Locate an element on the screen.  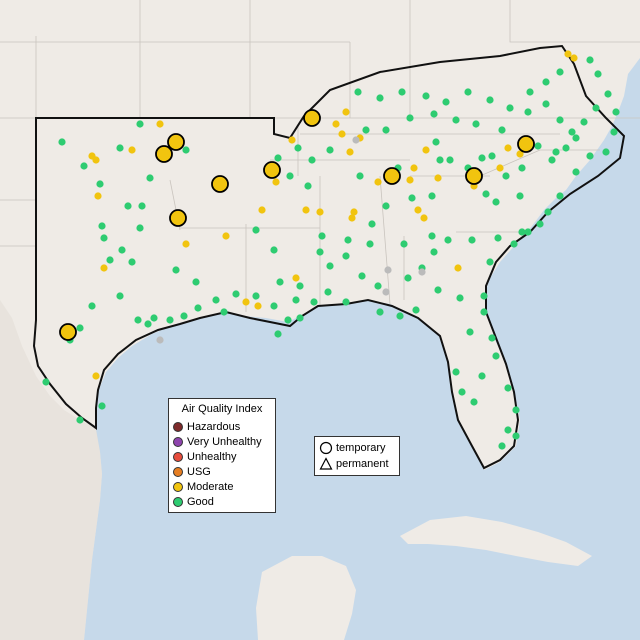
monitor-inactive is located at coordinates (160, 340).